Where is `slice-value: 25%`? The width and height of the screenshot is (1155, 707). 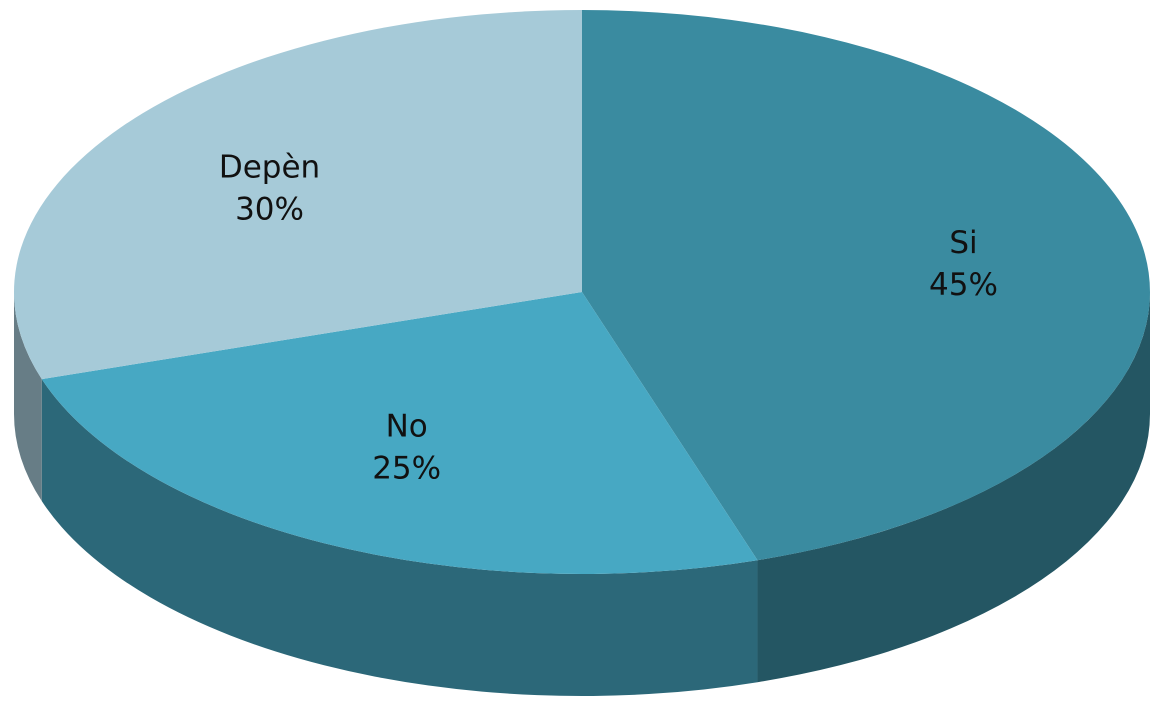 slice-value: 25% is located at coordinates (406, 468).